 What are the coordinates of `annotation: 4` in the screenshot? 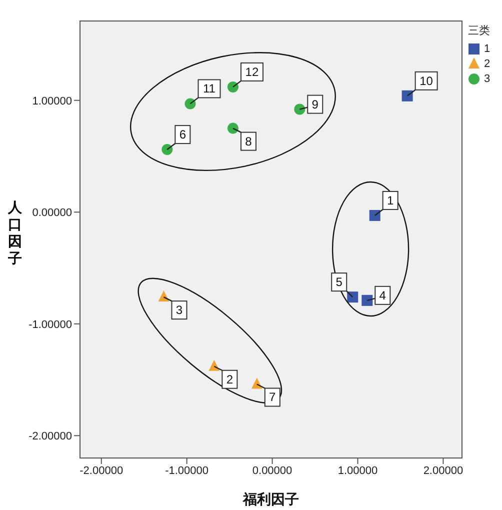 It's located at (382, 295).